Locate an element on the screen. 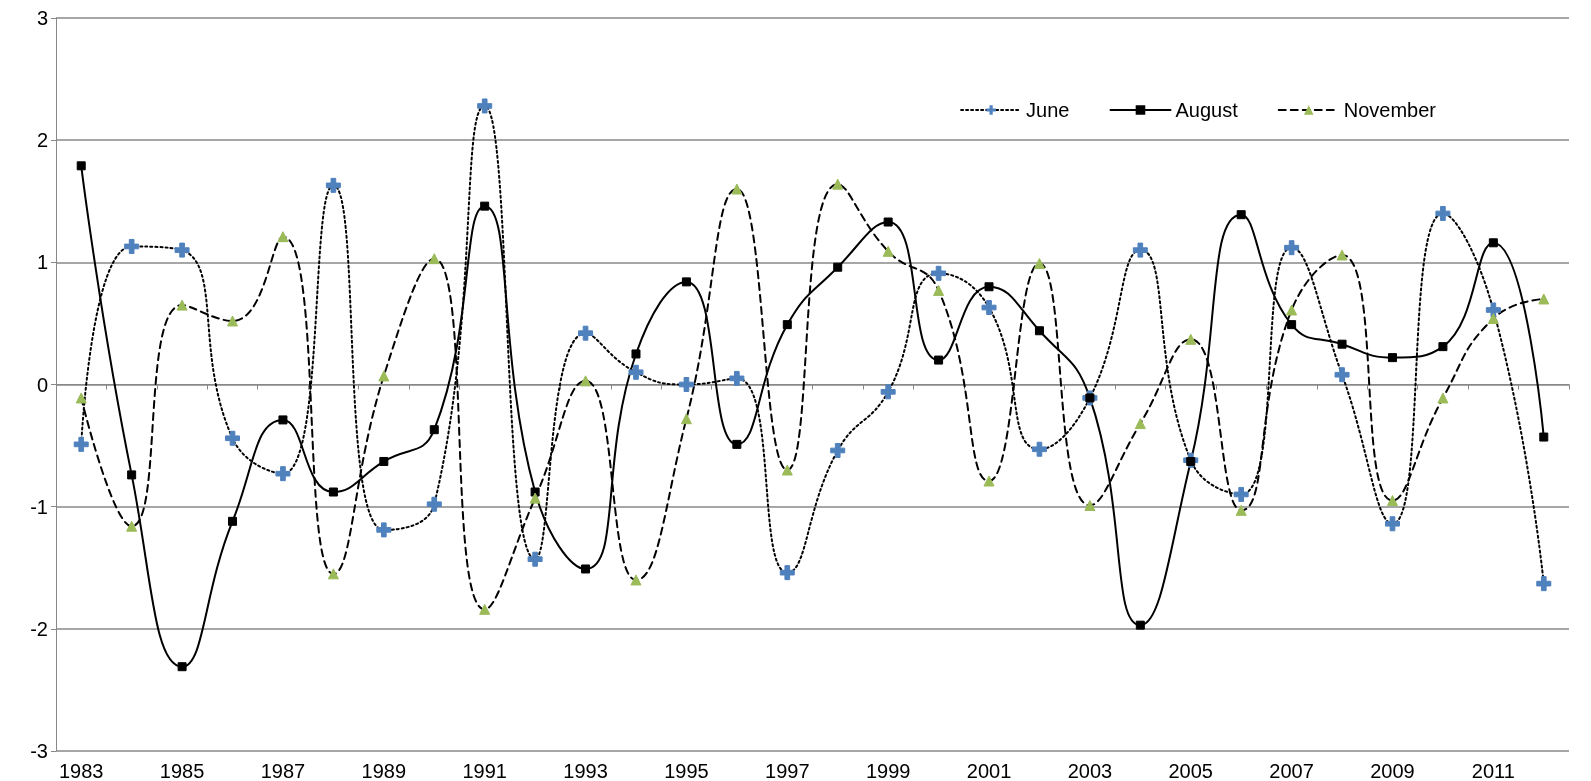 Image resolution: width=1591 pixels, height=781 pixels. y-tick-label: -3 is located at coordinates (39, 751).